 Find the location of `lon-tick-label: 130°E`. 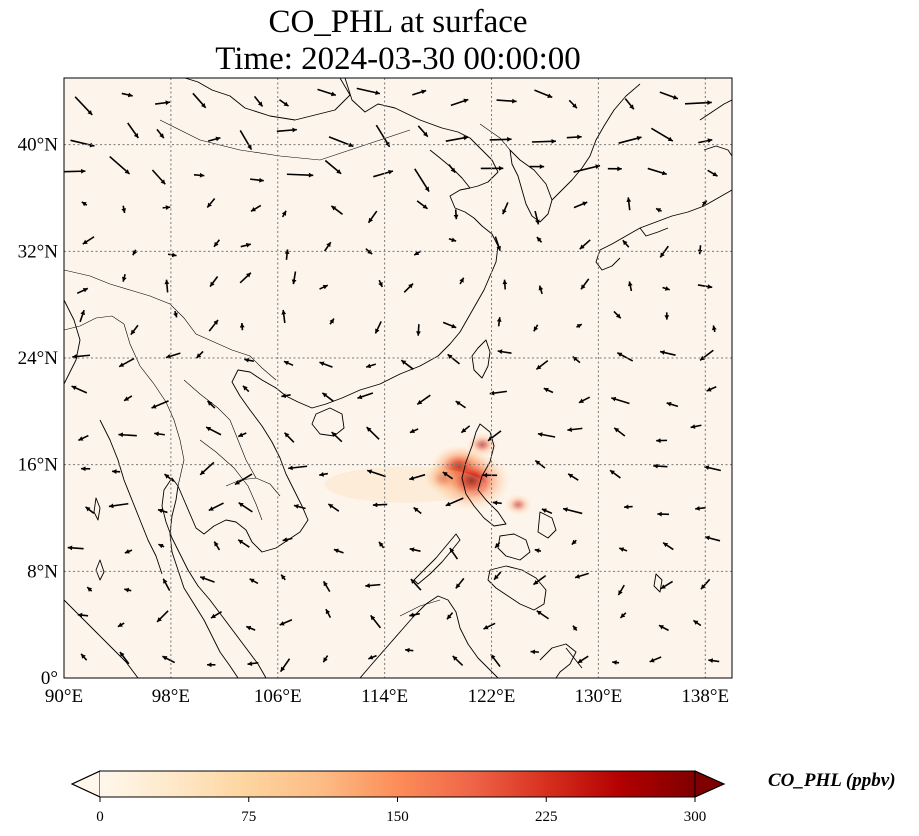

lon-tick-label: 130°E is located at coordinates (599, 696).